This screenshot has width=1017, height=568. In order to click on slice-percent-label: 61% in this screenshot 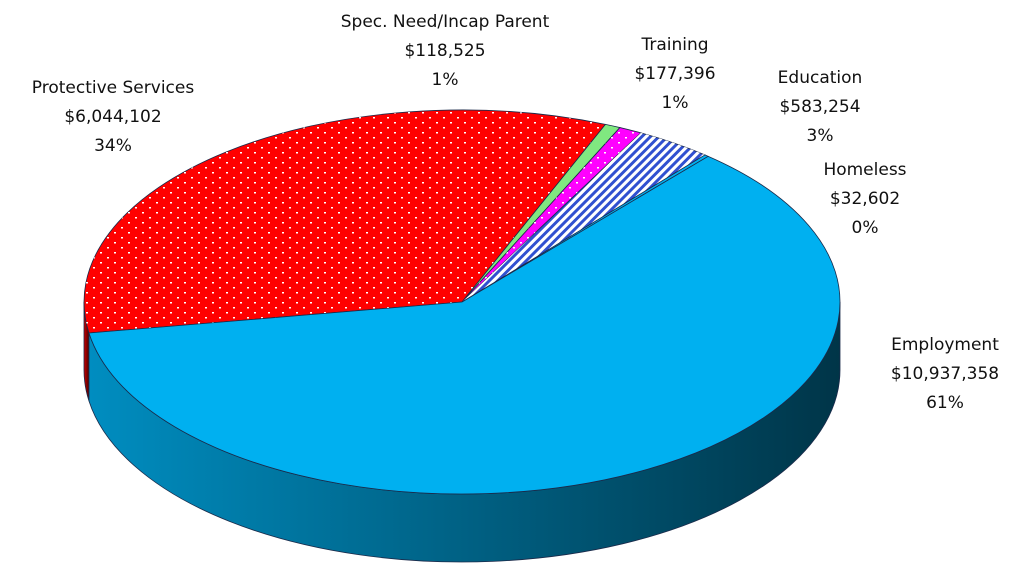, I will do `click(945, 403)`.